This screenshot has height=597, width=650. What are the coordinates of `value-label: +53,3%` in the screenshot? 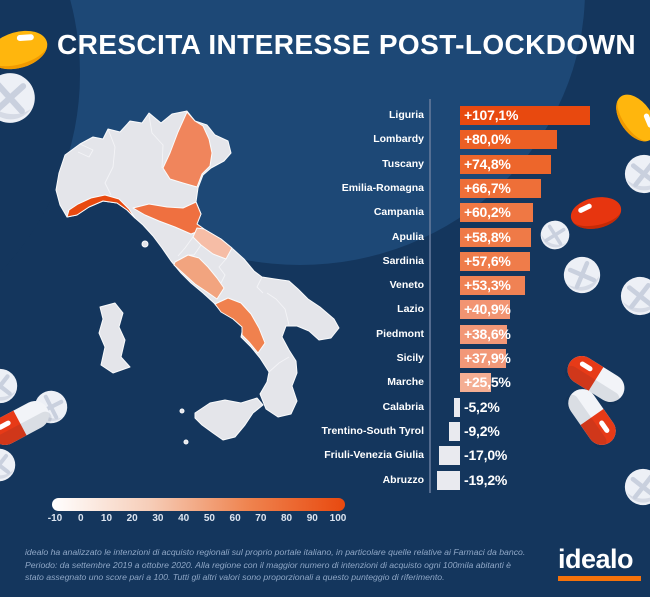 It's located at (487, 285).